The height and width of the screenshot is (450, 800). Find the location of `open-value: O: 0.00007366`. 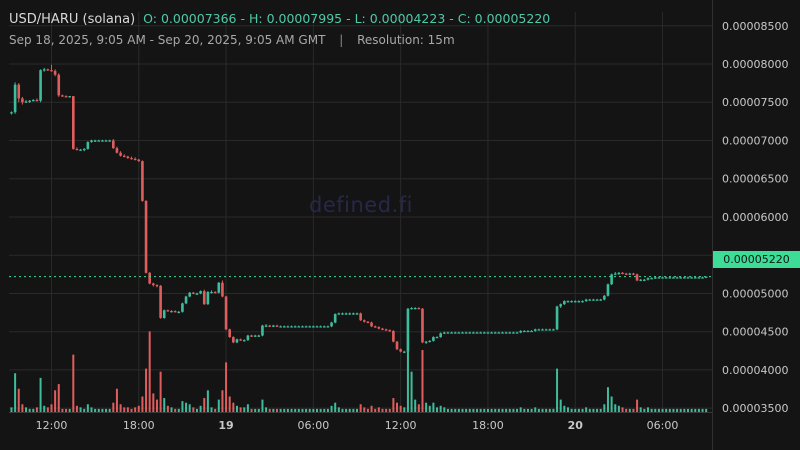

open-value: O: 0.00007366 is located at coordinates (190, 18).